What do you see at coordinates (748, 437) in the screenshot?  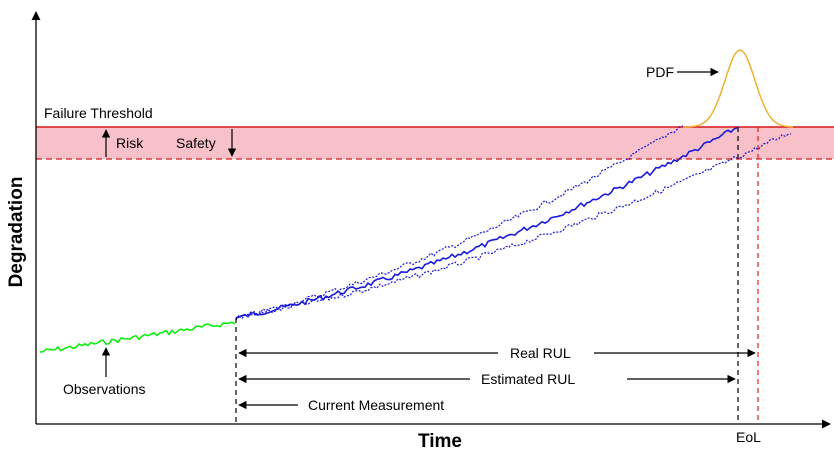 I see `eol-label: EoL` at bounding box center [748, 437].